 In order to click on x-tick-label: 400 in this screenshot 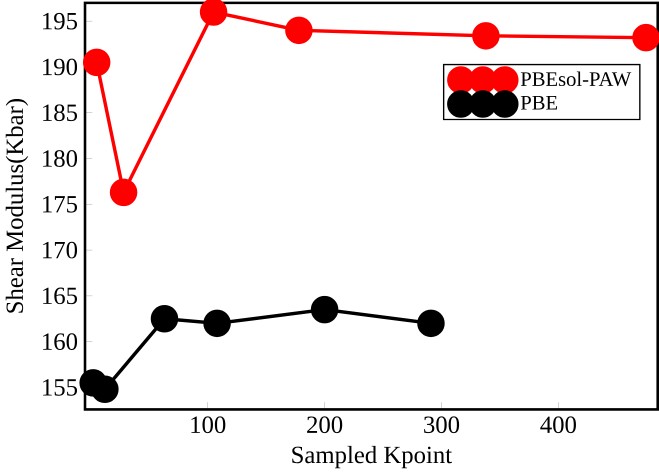, I will do `click(558, 425)`.